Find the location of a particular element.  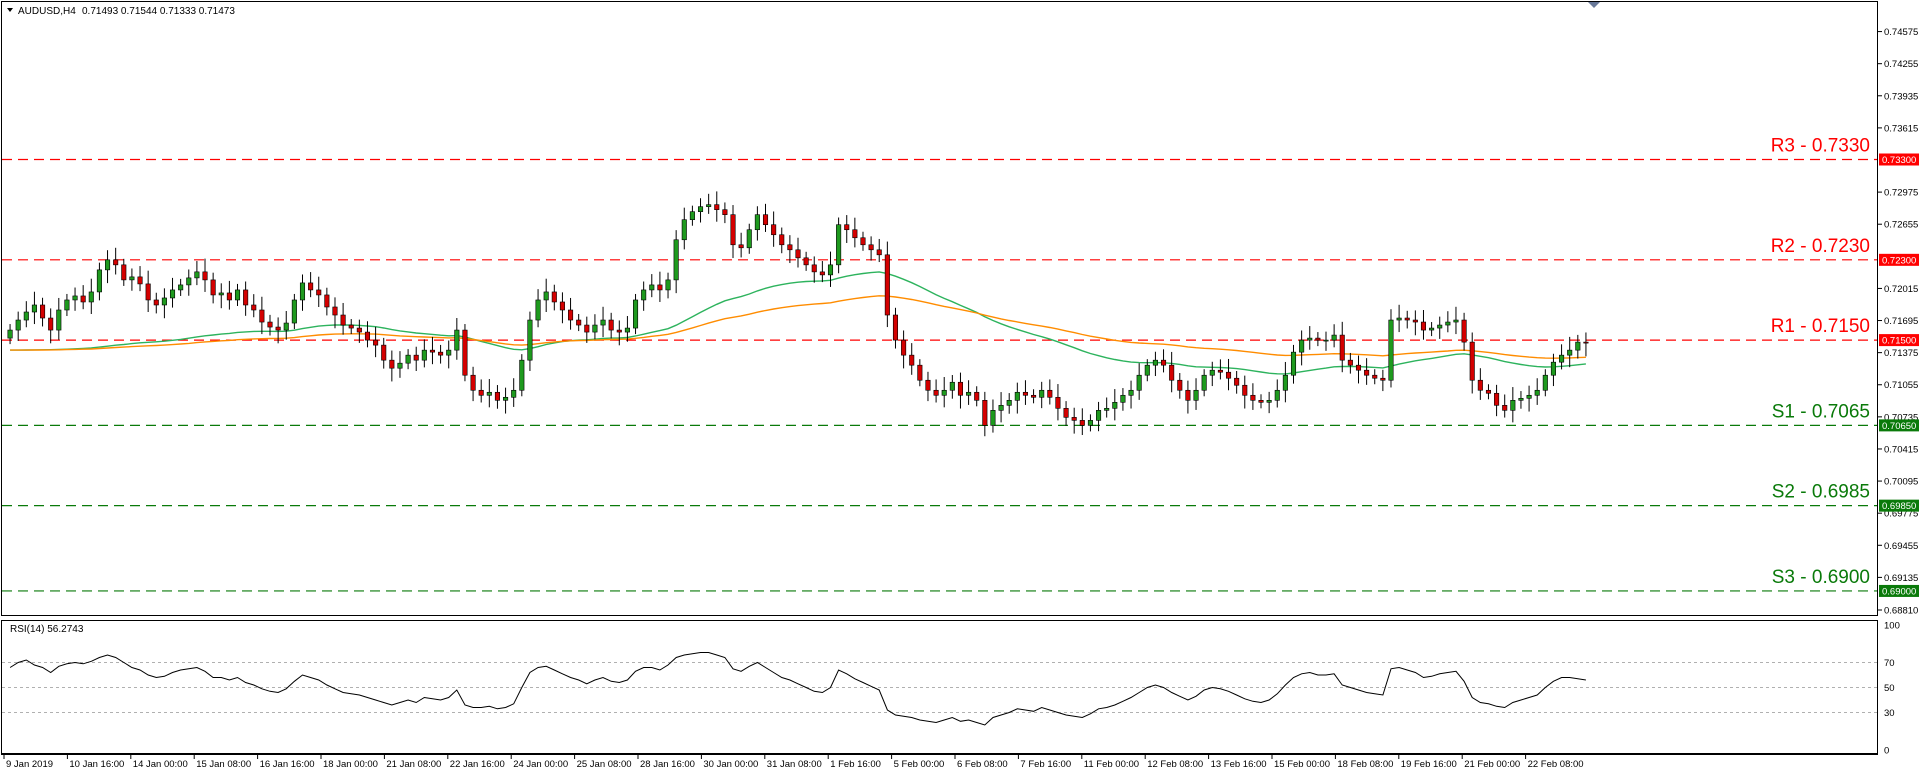

menu-triangle-icon is located at coordinates (10, 10).